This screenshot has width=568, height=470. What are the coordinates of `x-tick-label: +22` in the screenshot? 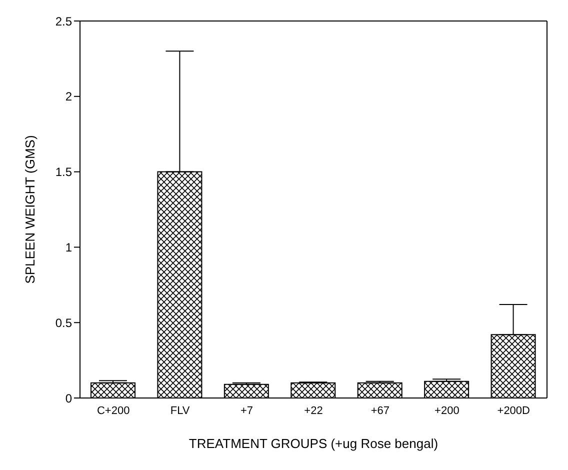 It's located at (313, 410).